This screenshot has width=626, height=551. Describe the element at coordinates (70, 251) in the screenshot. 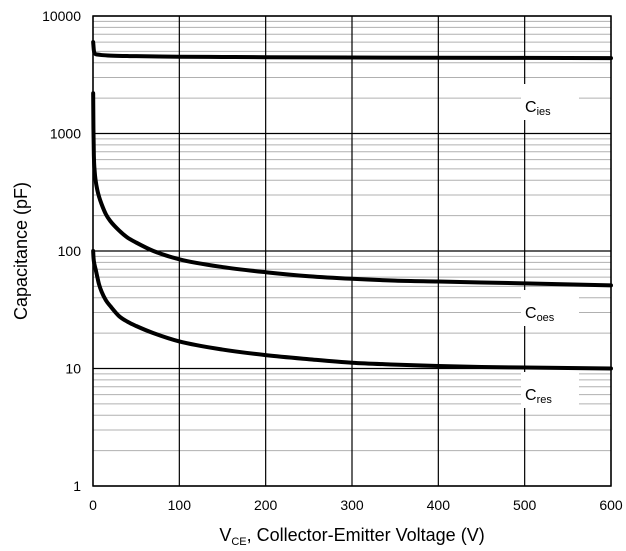

I see `y-tick-label: 100` at that location.